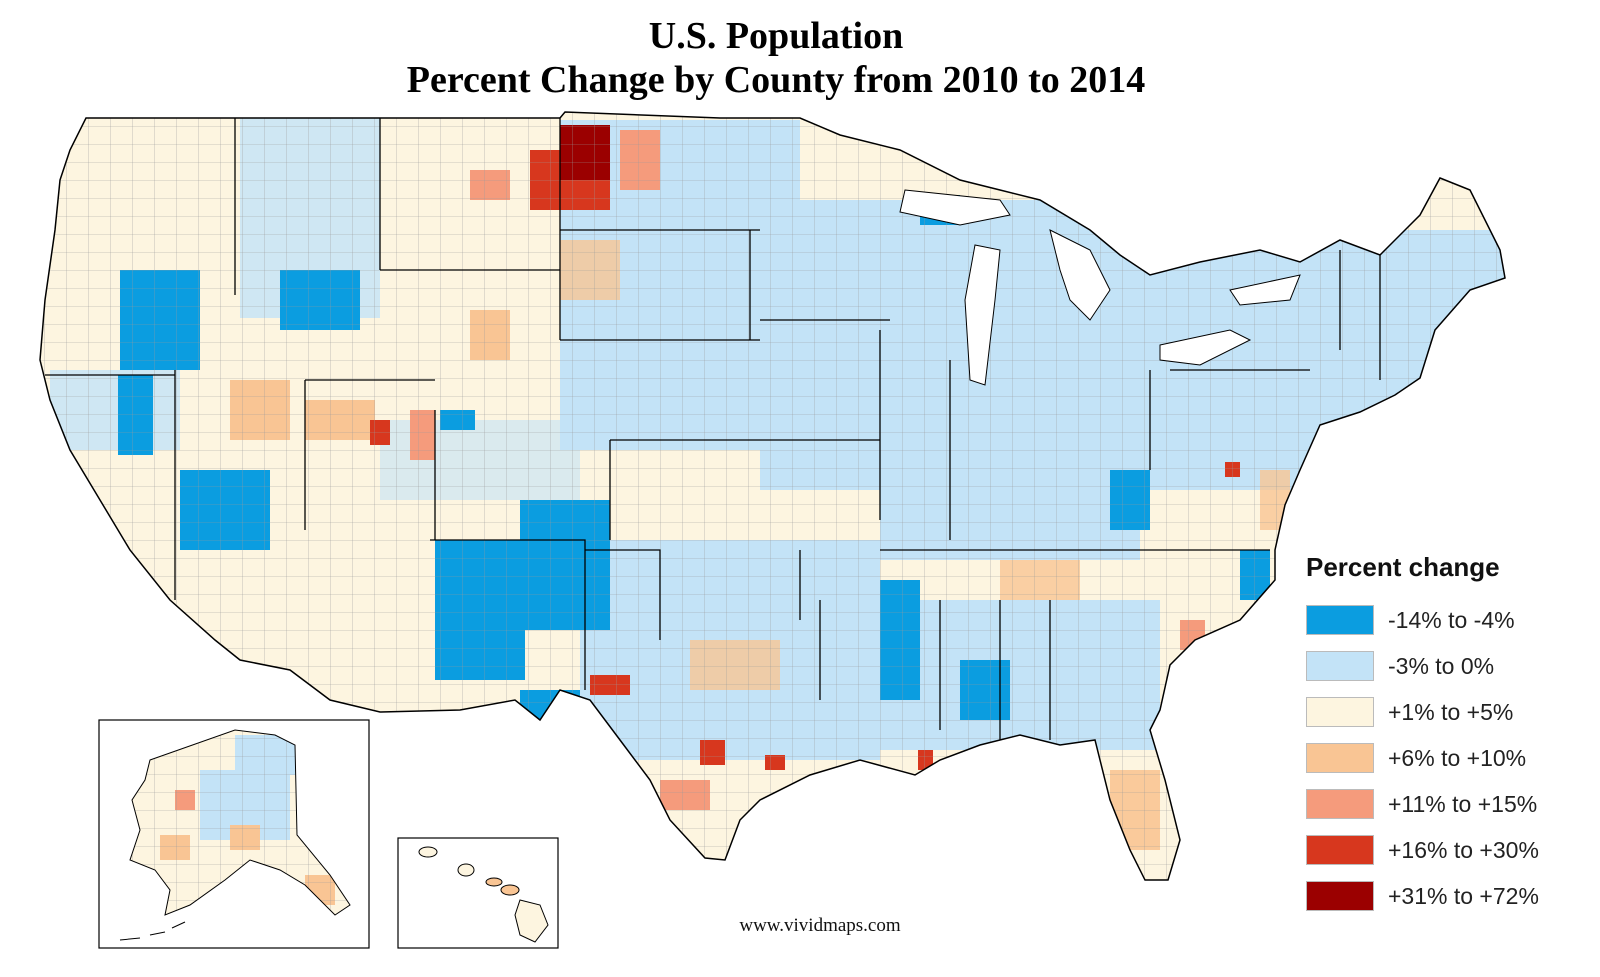 The width and height of the screenshot is (1600, 977). Describe the element at coordinates (820, 925) in the screenshot. I see `source-credit: www.vividmaps.com` at that location.